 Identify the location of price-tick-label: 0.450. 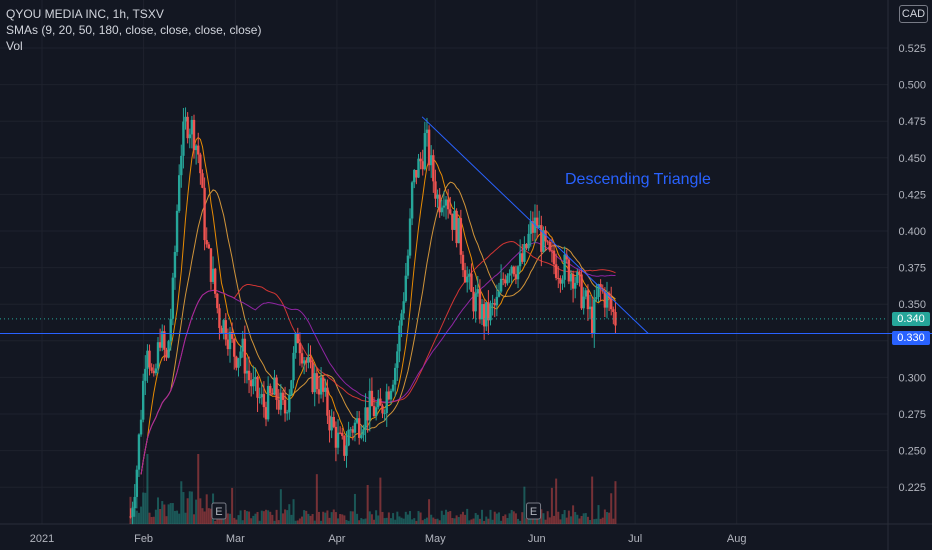
(912, 159).